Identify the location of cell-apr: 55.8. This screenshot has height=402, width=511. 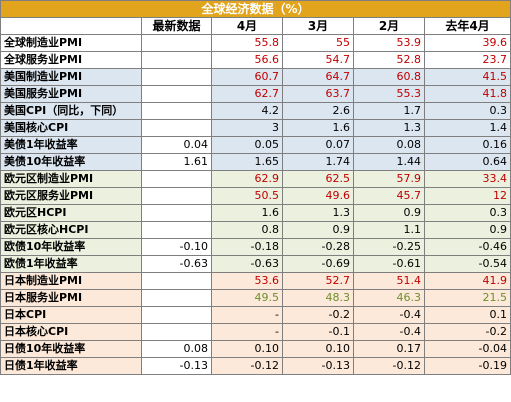
(247, 43).